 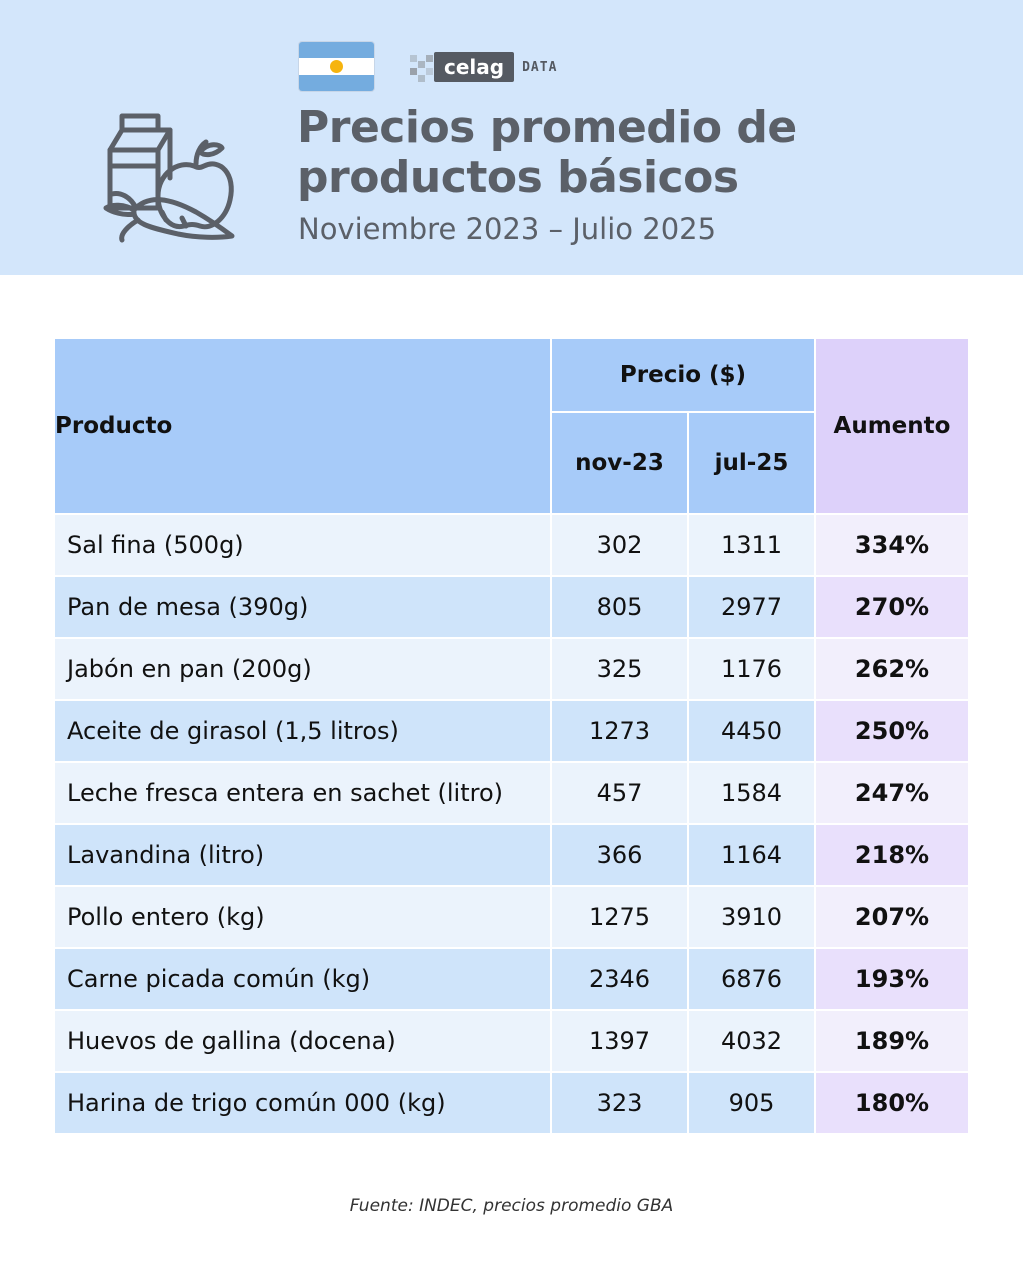 What do you see at coordinates (892, 669) in the screenshot?
I see `cell-aumento: 262%` at bounding box center [892, 669].